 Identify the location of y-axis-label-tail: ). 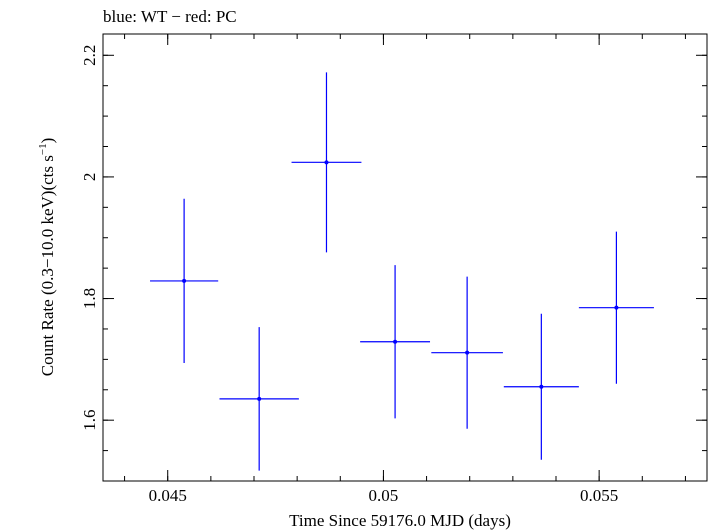
(47, 141).